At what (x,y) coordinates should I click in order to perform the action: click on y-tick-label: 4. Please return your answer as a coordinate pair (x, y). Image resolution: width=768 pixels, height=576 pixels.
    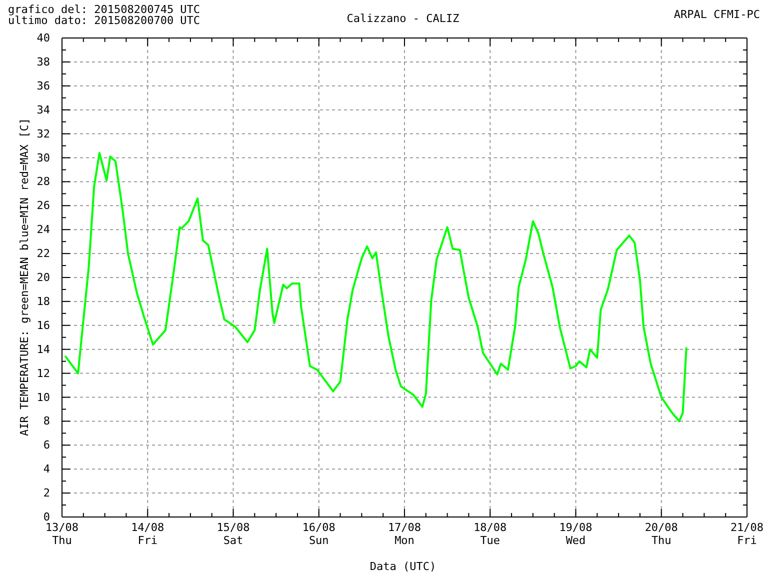
    Looking at the image, I should click on (46, 469).